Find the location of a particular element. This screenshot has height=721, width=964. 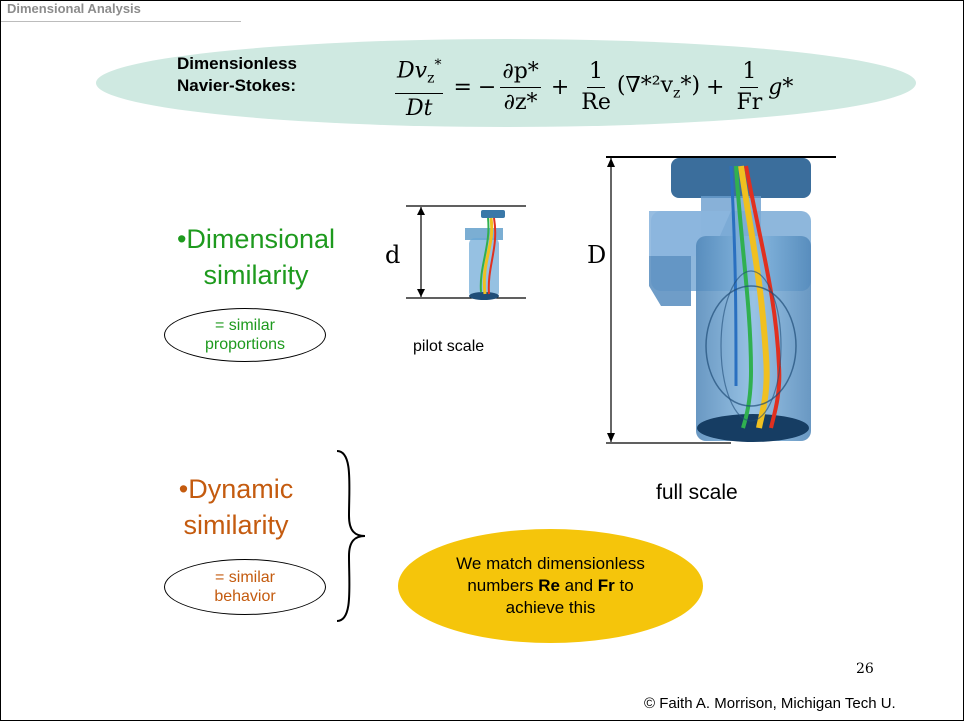

pressure-term: ∂p* ∂z* is located at coordinates (520, 87).